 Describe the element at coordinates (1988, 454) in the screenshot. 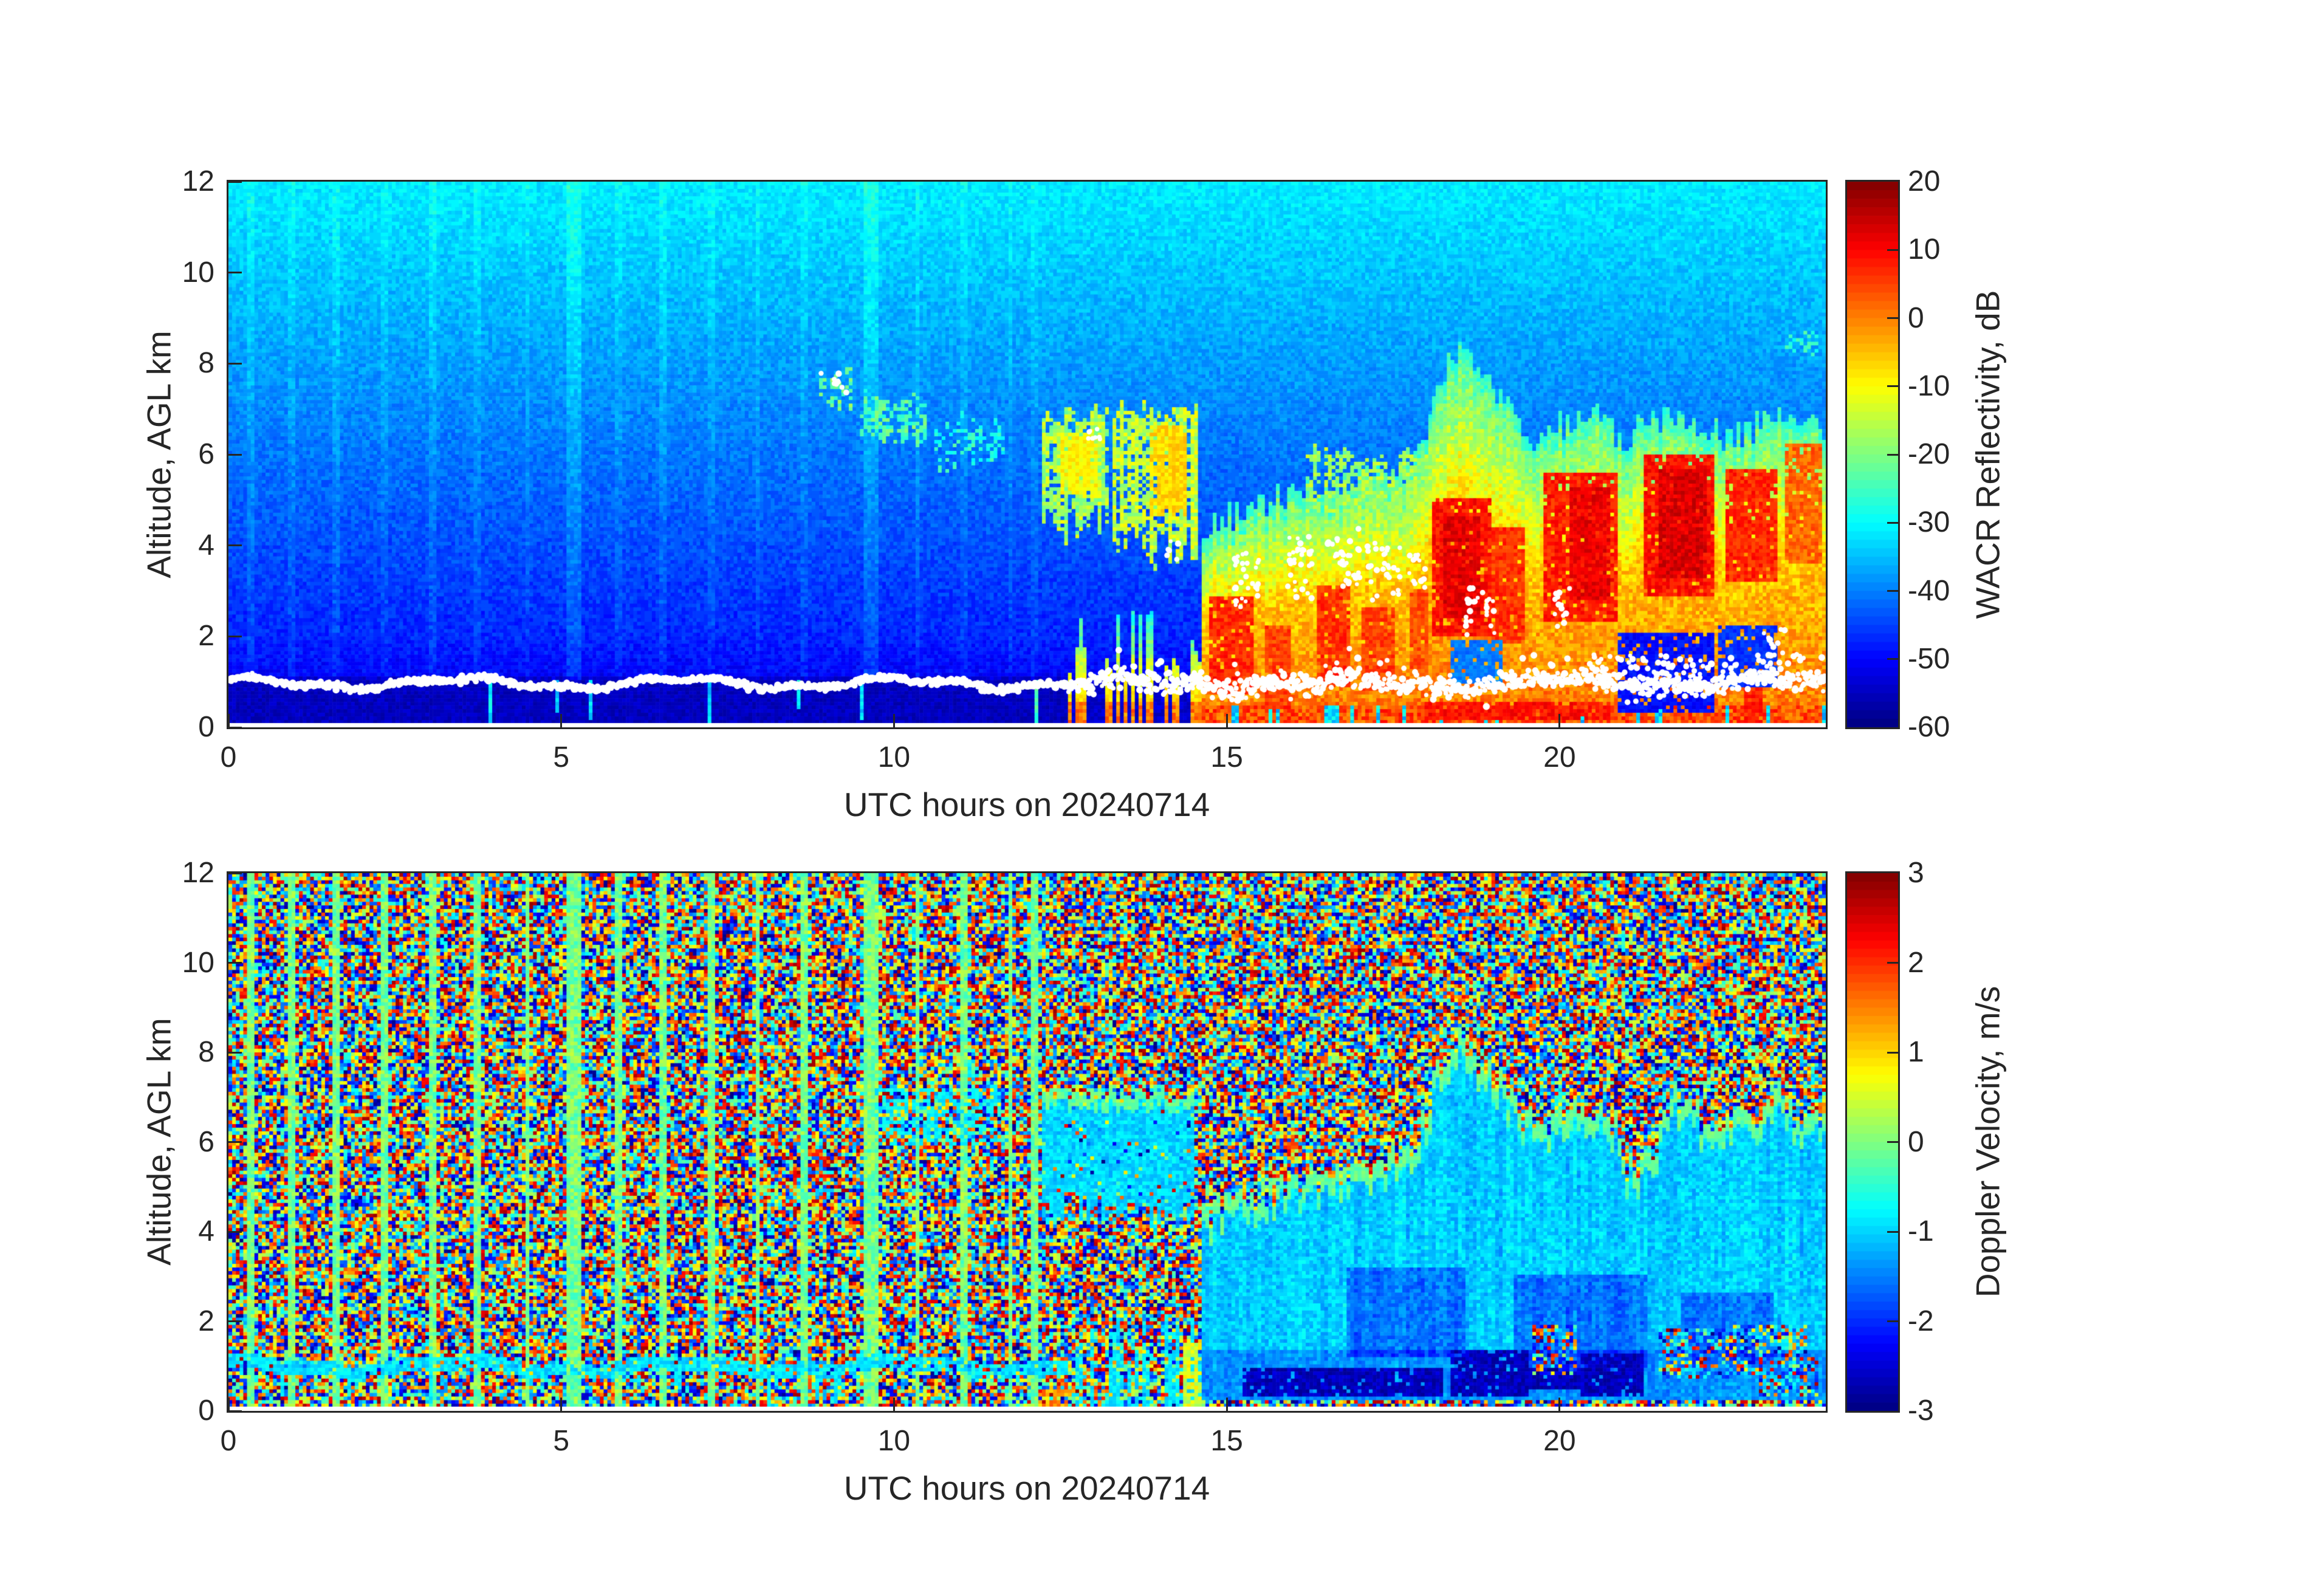

I see `reflectivity-colorbar-label: WACR Reflectivity, dB` at that location.